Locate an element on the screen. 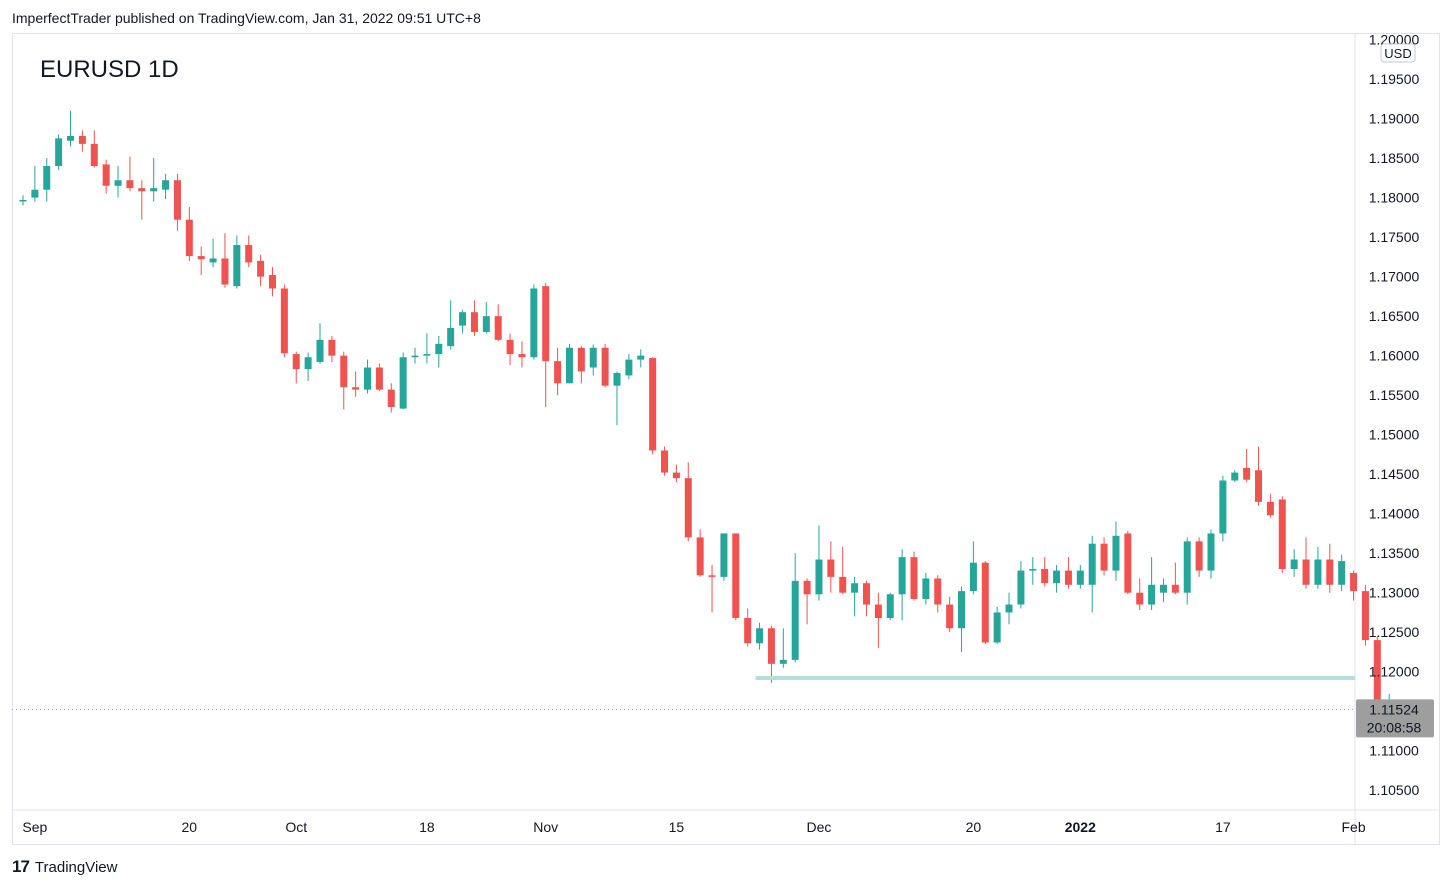  time-tick-label: 20 is located at coordinates (190, 827).